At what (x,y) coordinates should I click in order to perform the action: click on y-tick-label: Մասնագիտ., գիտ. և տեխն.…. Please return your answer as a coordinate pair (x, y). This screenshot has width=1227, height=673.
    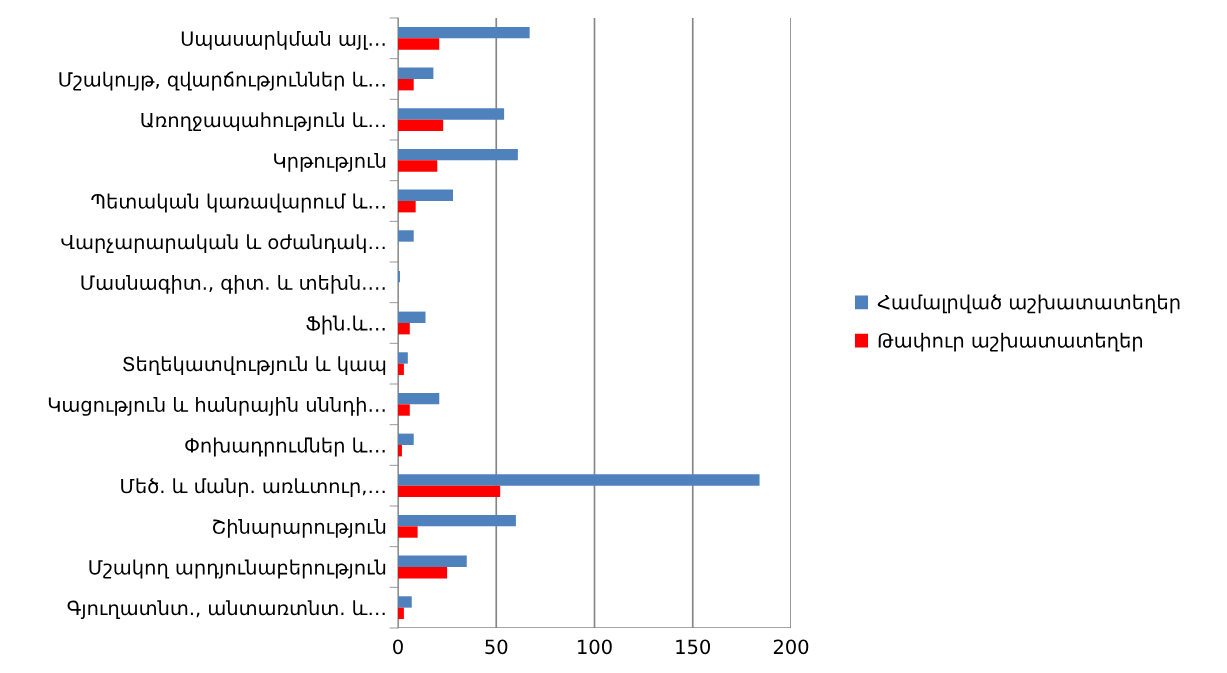
    Looking at the image, I should click on (233, 284).